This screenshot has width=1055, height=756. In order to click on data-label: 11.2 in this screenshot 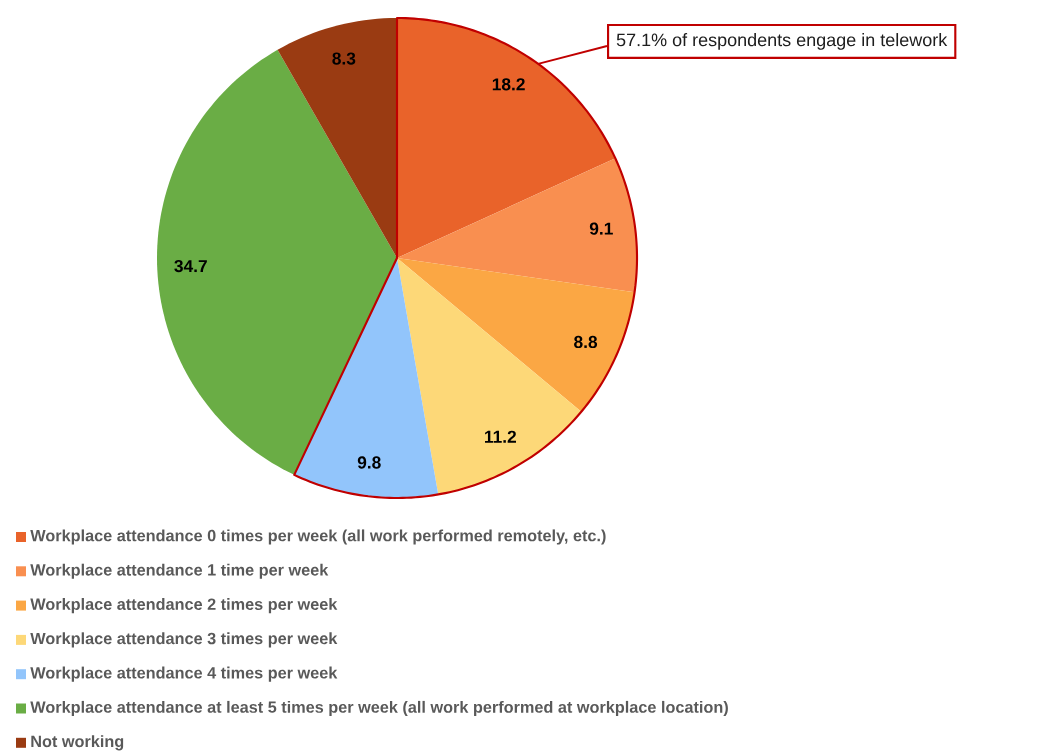, I will do `click(500, 436)`.